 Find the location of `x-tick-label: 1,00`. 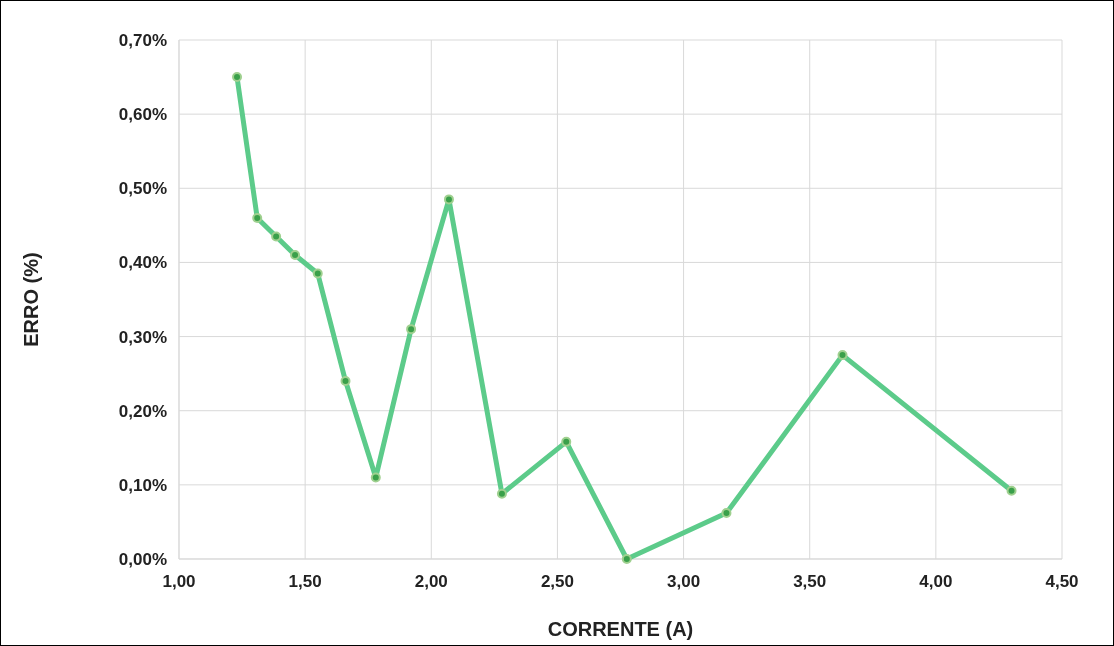

x-tick-label: 1,00 is located at coordinates (179, 581).